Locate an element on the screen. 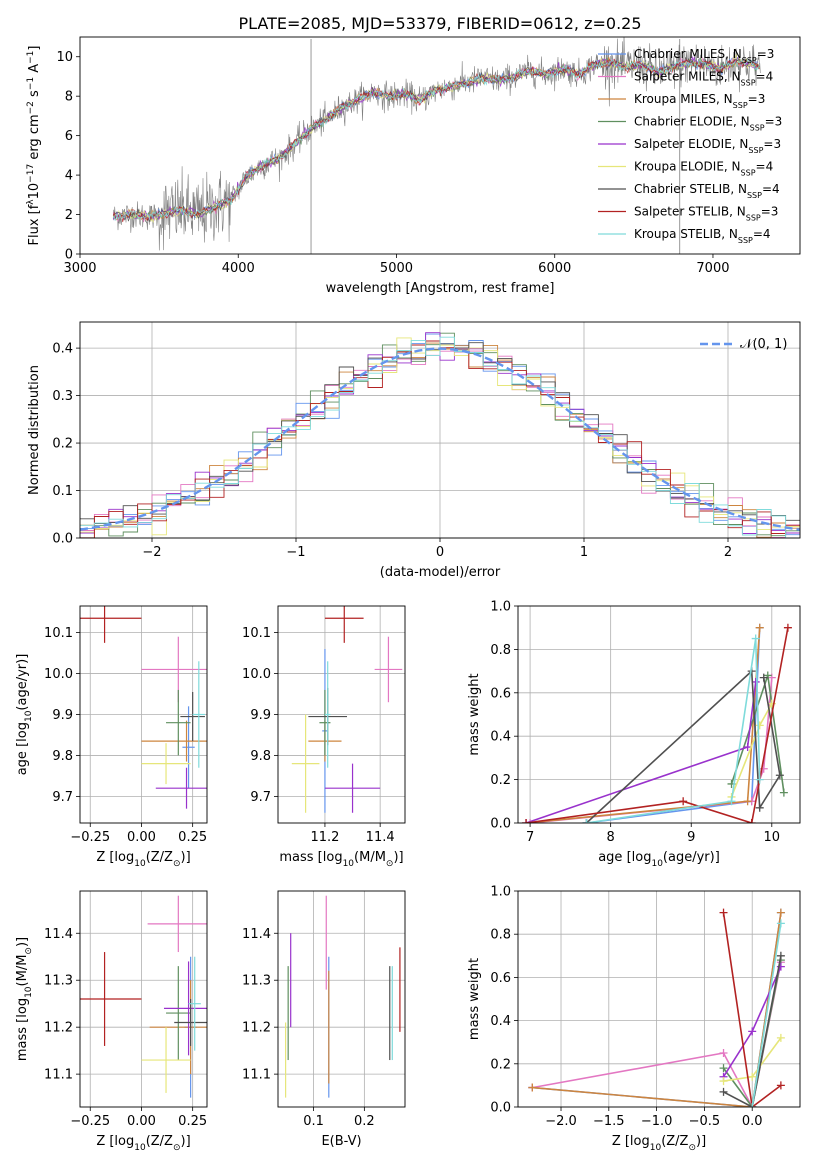  y-axis-label: mass [log10(M/M⊙)] is located at coordinates (24, 999).